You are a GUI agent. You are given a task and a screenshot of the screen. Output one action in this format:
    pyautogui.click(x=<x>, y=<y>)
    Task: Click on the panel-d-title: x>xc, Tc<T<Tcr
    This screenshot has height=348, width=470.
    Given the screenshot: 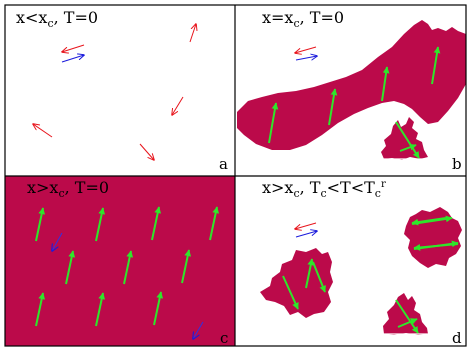 What is the action you would take?
    pyautogui.click(x=324, y=189)
    